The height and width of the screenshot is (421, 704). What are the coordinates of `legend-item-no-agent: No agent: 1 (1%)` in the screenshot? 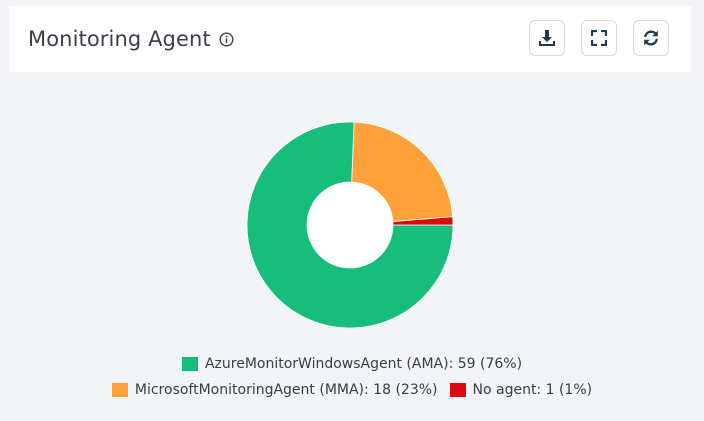 It's located at (521, 390).